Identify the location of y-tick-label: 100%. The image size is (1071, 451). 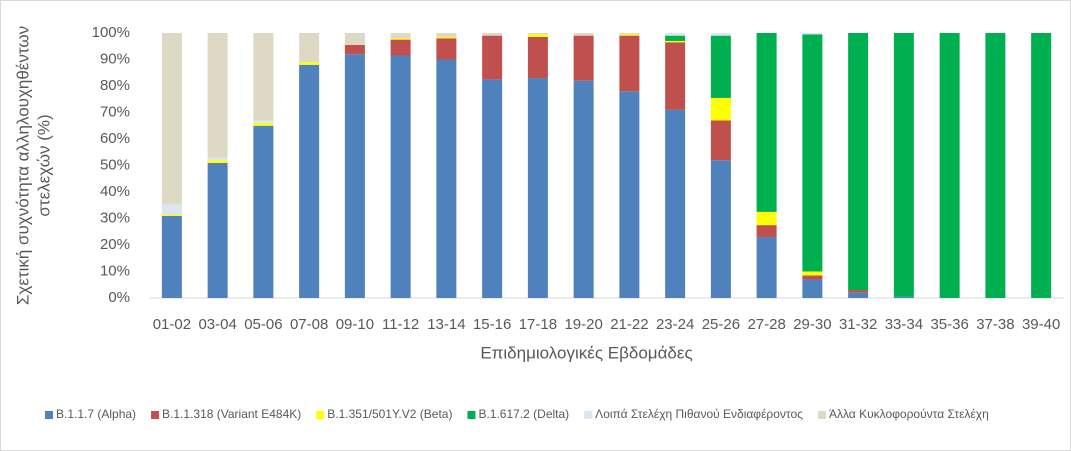
(111, 32).